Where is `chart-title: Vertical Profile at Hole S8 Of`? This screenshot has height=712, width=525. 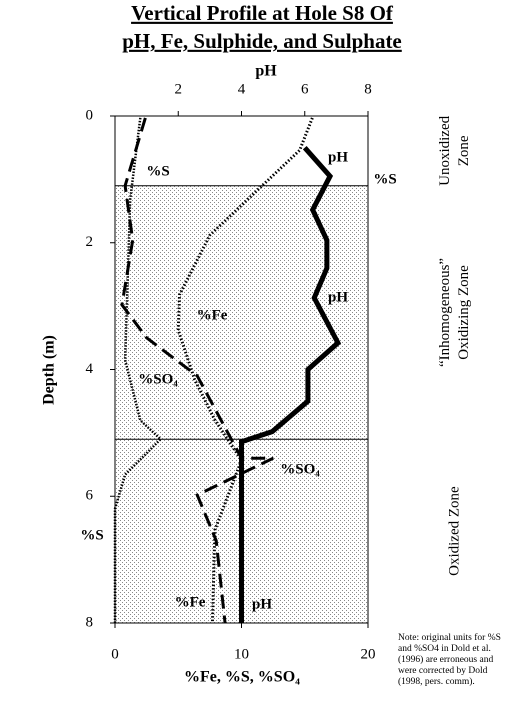
chart-title: Vertical Profile at Hole S8 Of is located at coordinates (262, 13).